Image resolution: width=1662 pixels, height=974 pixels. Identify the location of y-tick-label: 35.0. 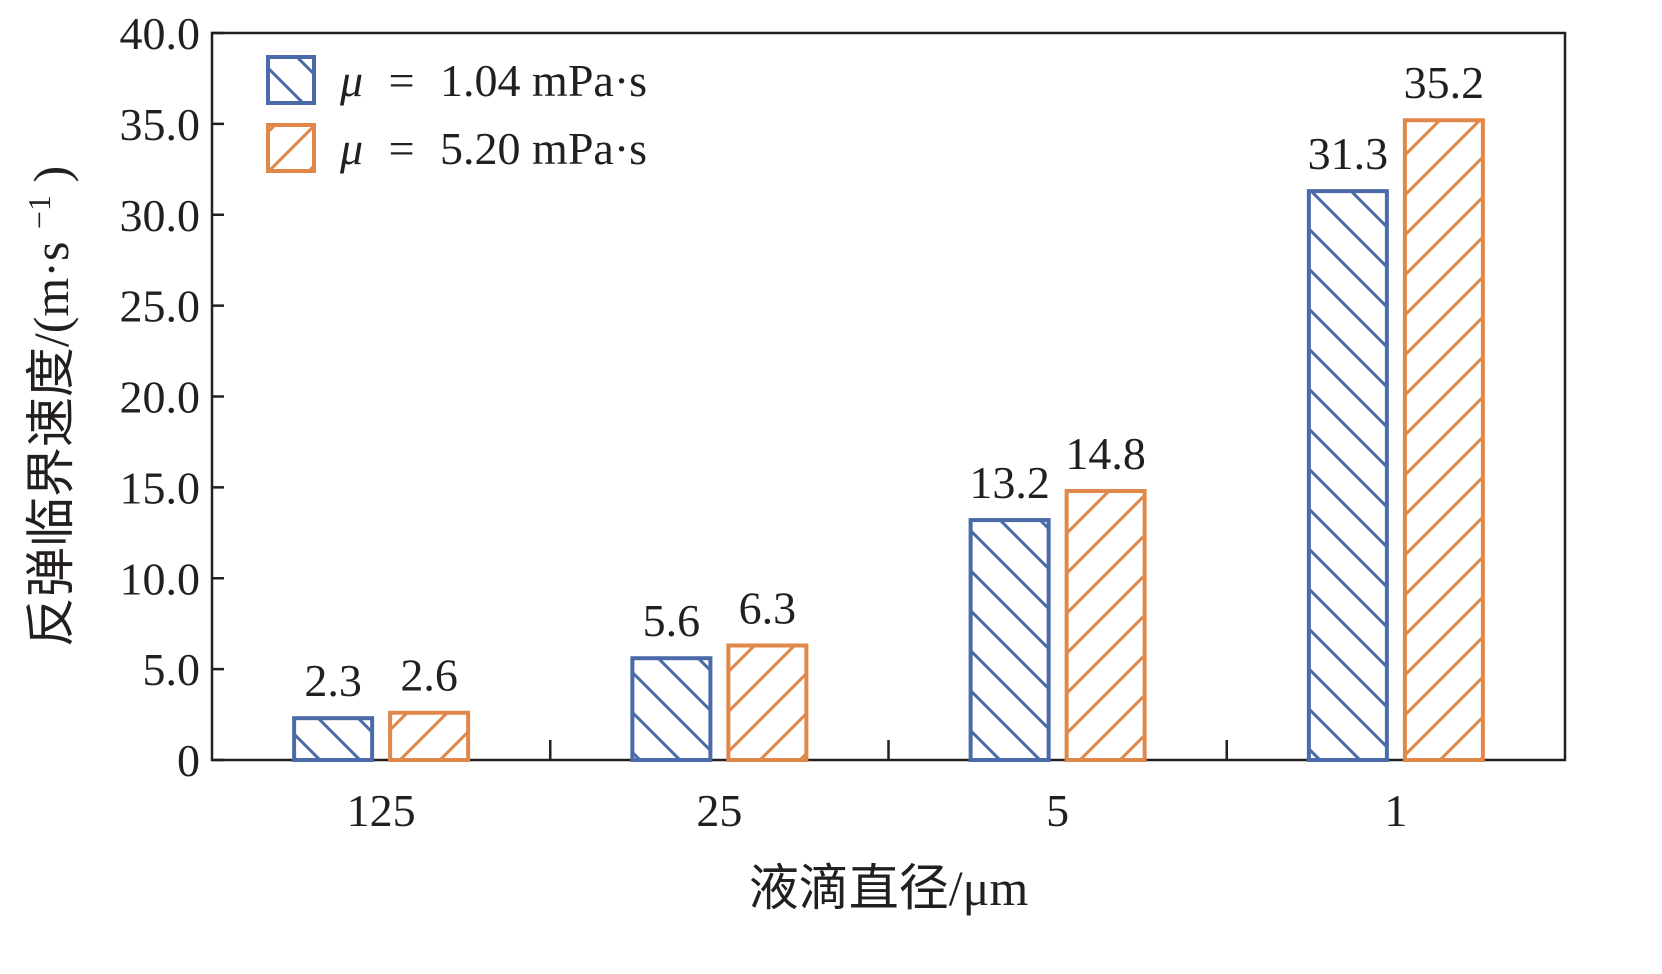
(160, 124).